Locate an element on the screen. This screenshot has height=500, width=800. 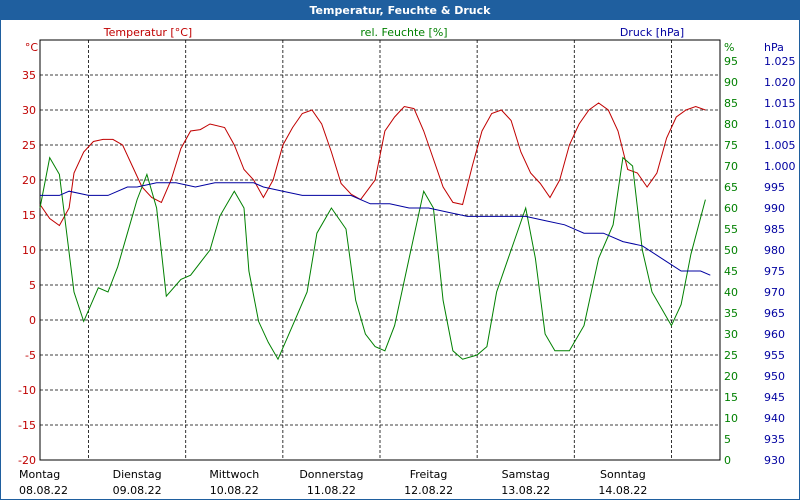
temperature-tick-label: -15 is located at coordinates (27, 425).